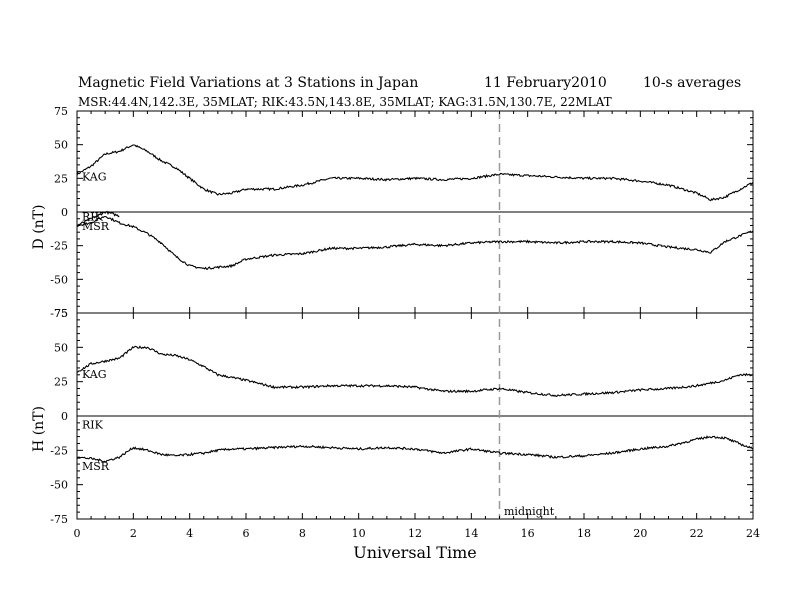 The image size is (792, 612). What do you see at coordinates (415, 242) in the screenshot?
I see `panel-d-series-msr` at bounding box center [415, 242].